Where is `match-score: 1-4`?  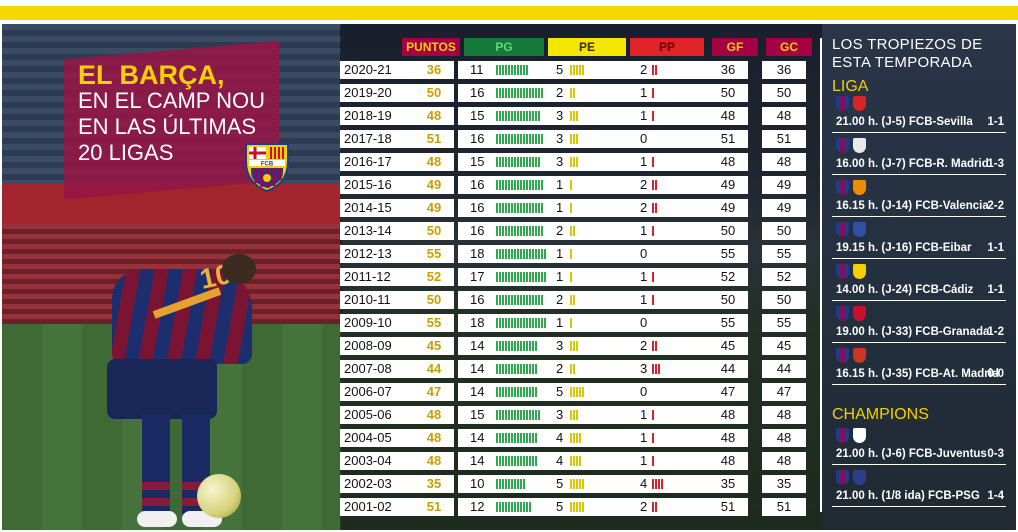 match-score: 1-4 is located at coordinates (995, 496).